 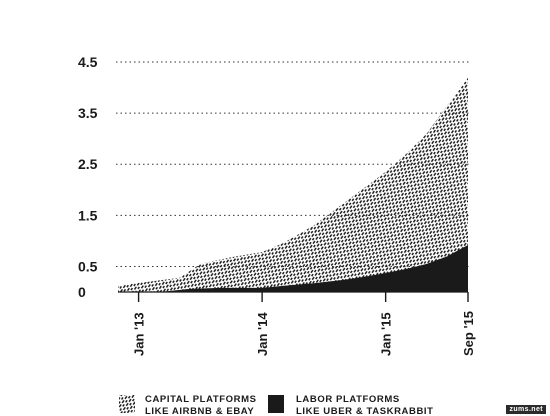 I want to click on legend-label: LABOR PLATFORMS, so click(x=348, y=399).